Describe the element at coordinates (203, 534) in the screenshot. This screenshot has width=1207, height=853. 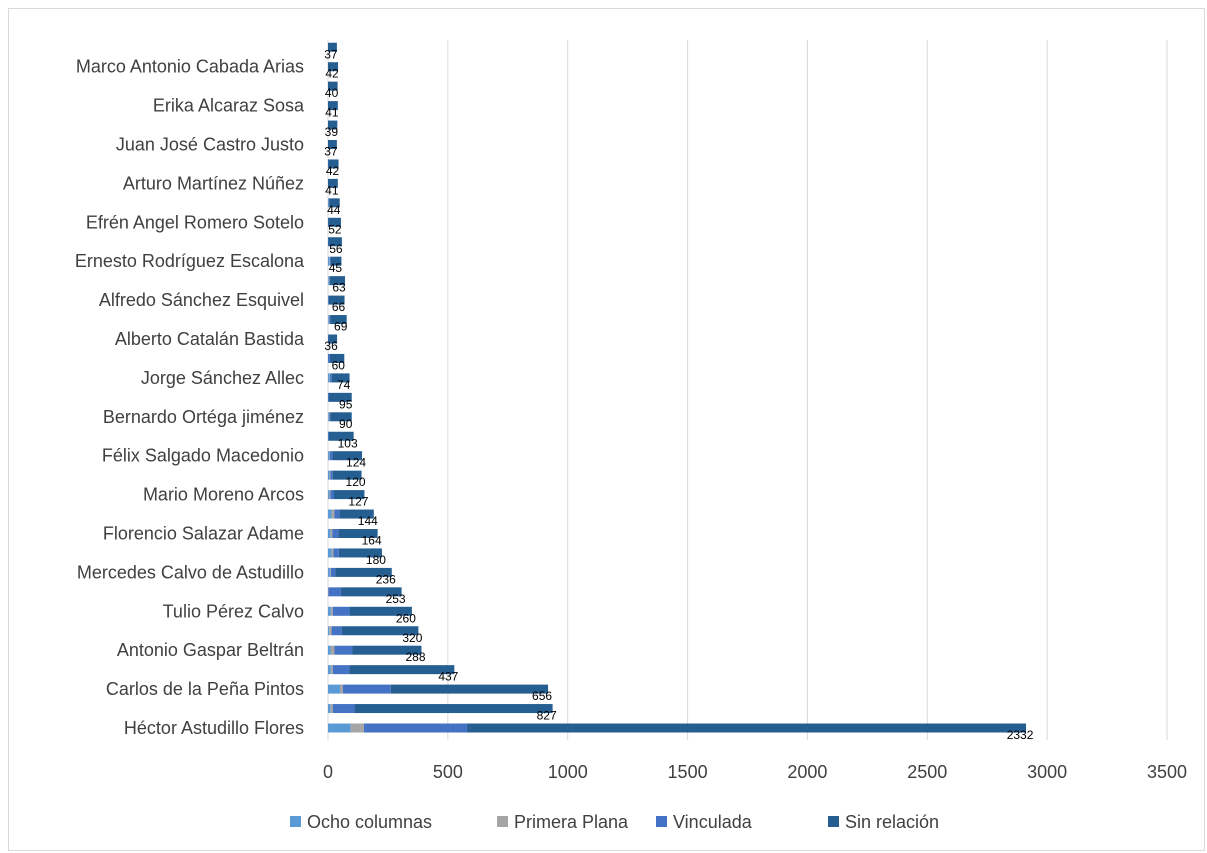
I see `category-label: Florencio Salazar Adame` at that location.